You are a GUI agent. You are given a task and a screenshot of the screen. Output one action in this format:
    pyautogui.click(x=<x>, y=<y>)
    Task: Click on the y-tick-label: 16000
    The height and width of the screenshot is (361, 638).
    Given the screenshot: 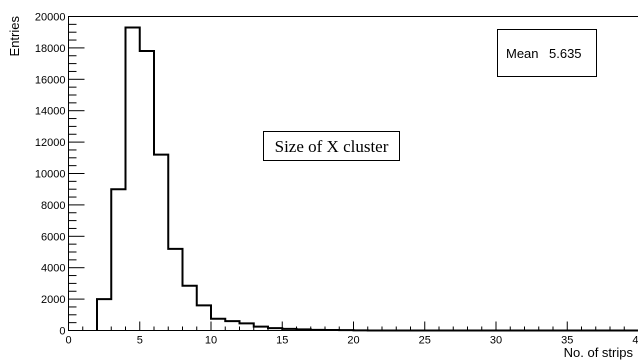 What is the action you would take?
    pyautogui.click(x=50, y=80)
    